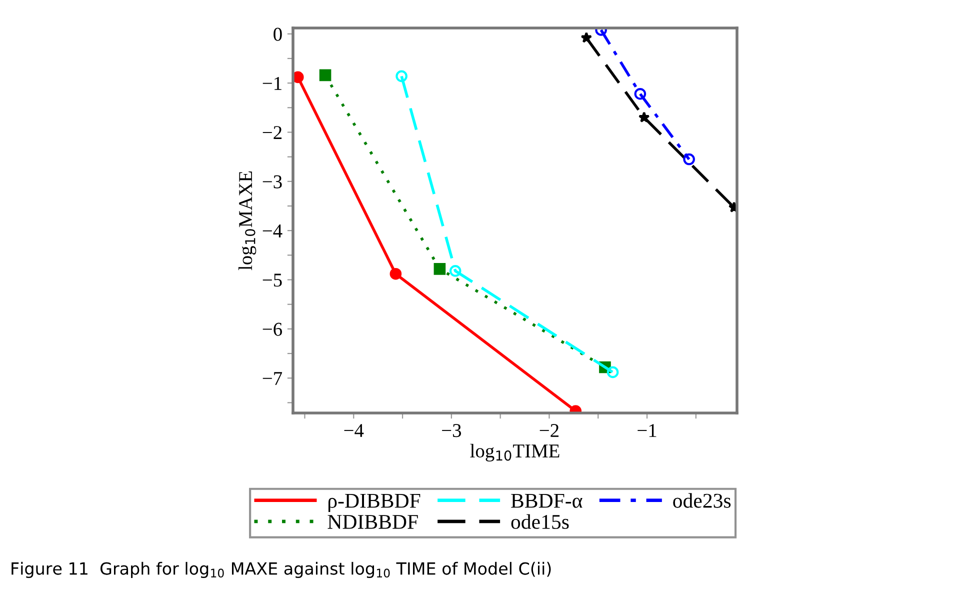 This screenshot has width=958, height=598. I want to click on y-tick-label: −6, so click(272, 329).